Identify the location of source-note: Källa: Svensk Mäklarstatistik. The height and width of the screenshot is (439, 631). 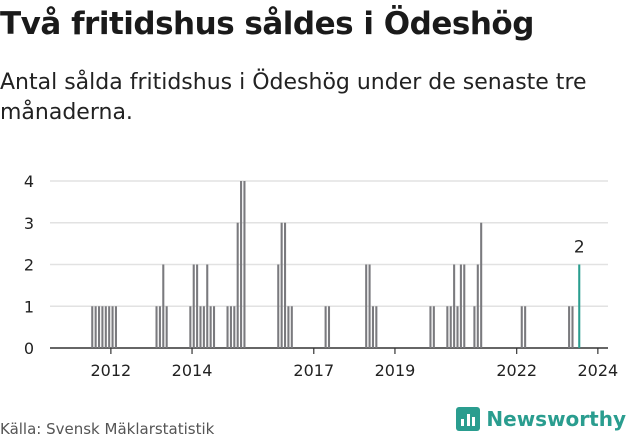
(107, 429).